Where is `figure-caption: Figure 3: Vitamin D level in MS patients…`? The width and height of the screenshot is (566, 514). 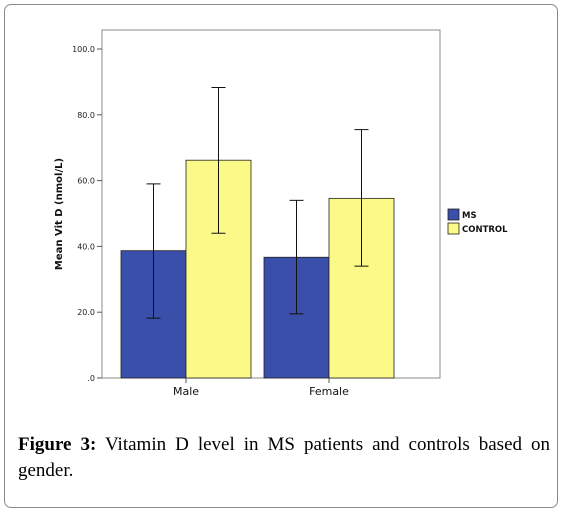 figure-caption: Figure 3: Vitamin D level in MS patients… is located at coordinates (284, 458).